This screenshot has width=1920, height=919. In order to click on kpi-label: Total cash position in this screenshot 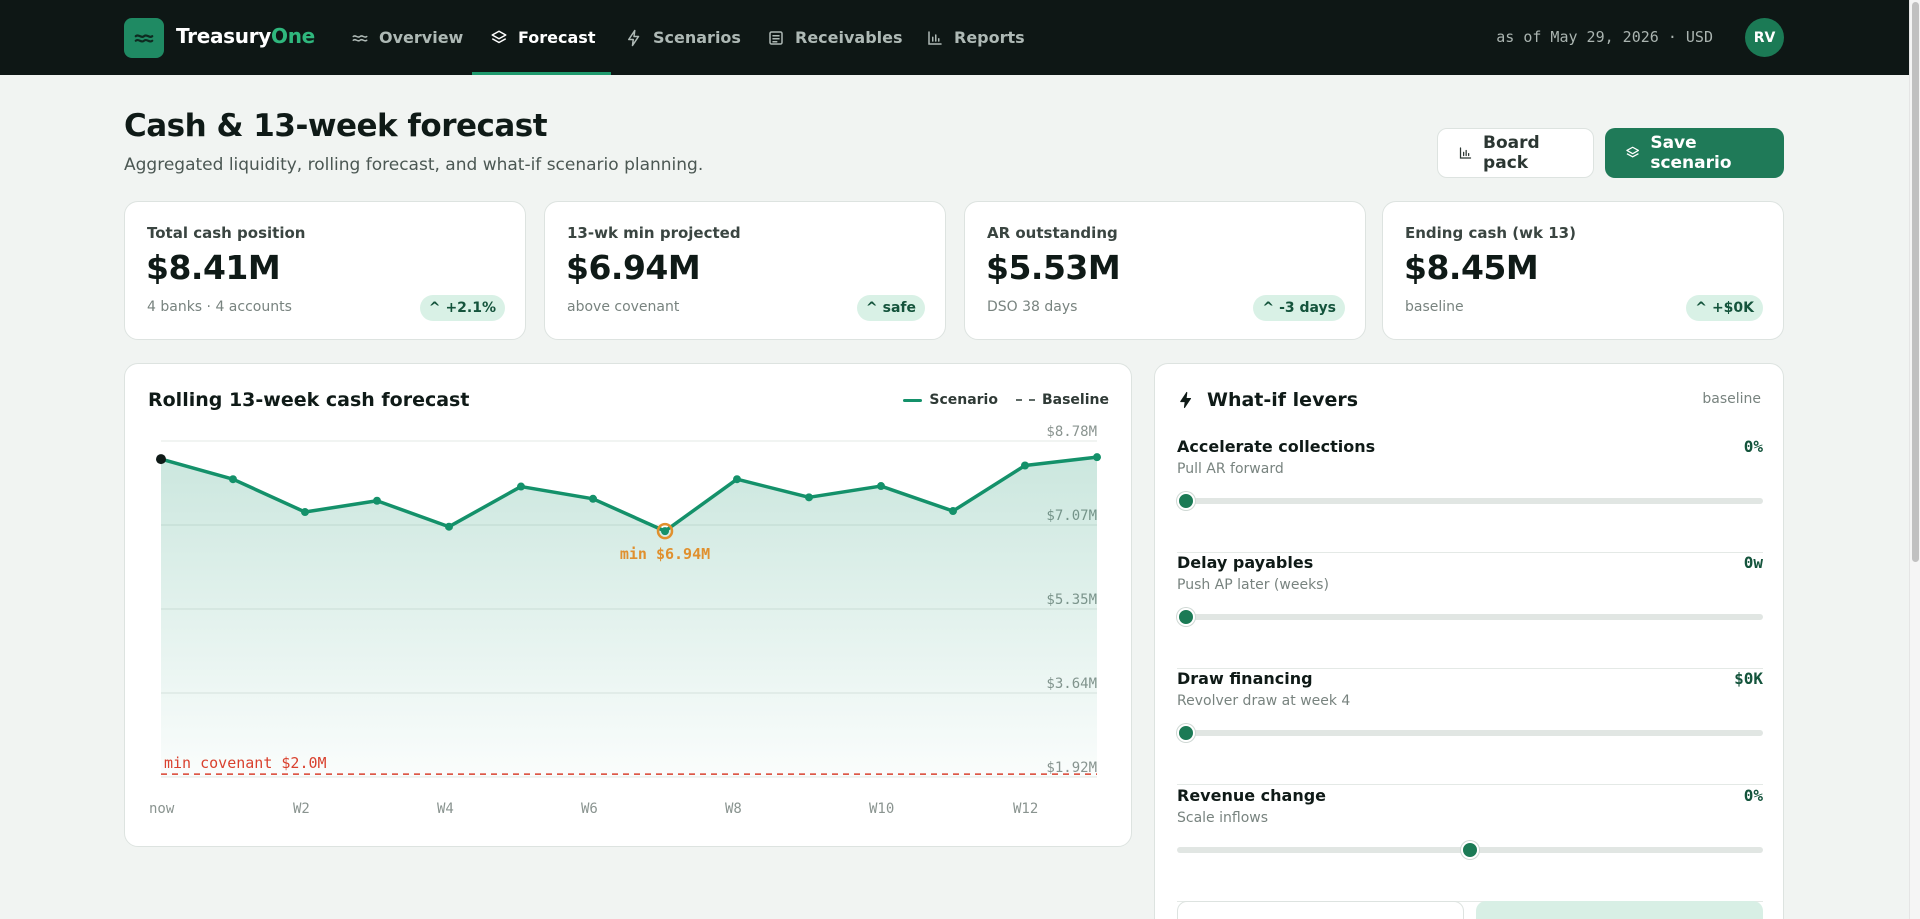, I will do `click(226, 233)`.